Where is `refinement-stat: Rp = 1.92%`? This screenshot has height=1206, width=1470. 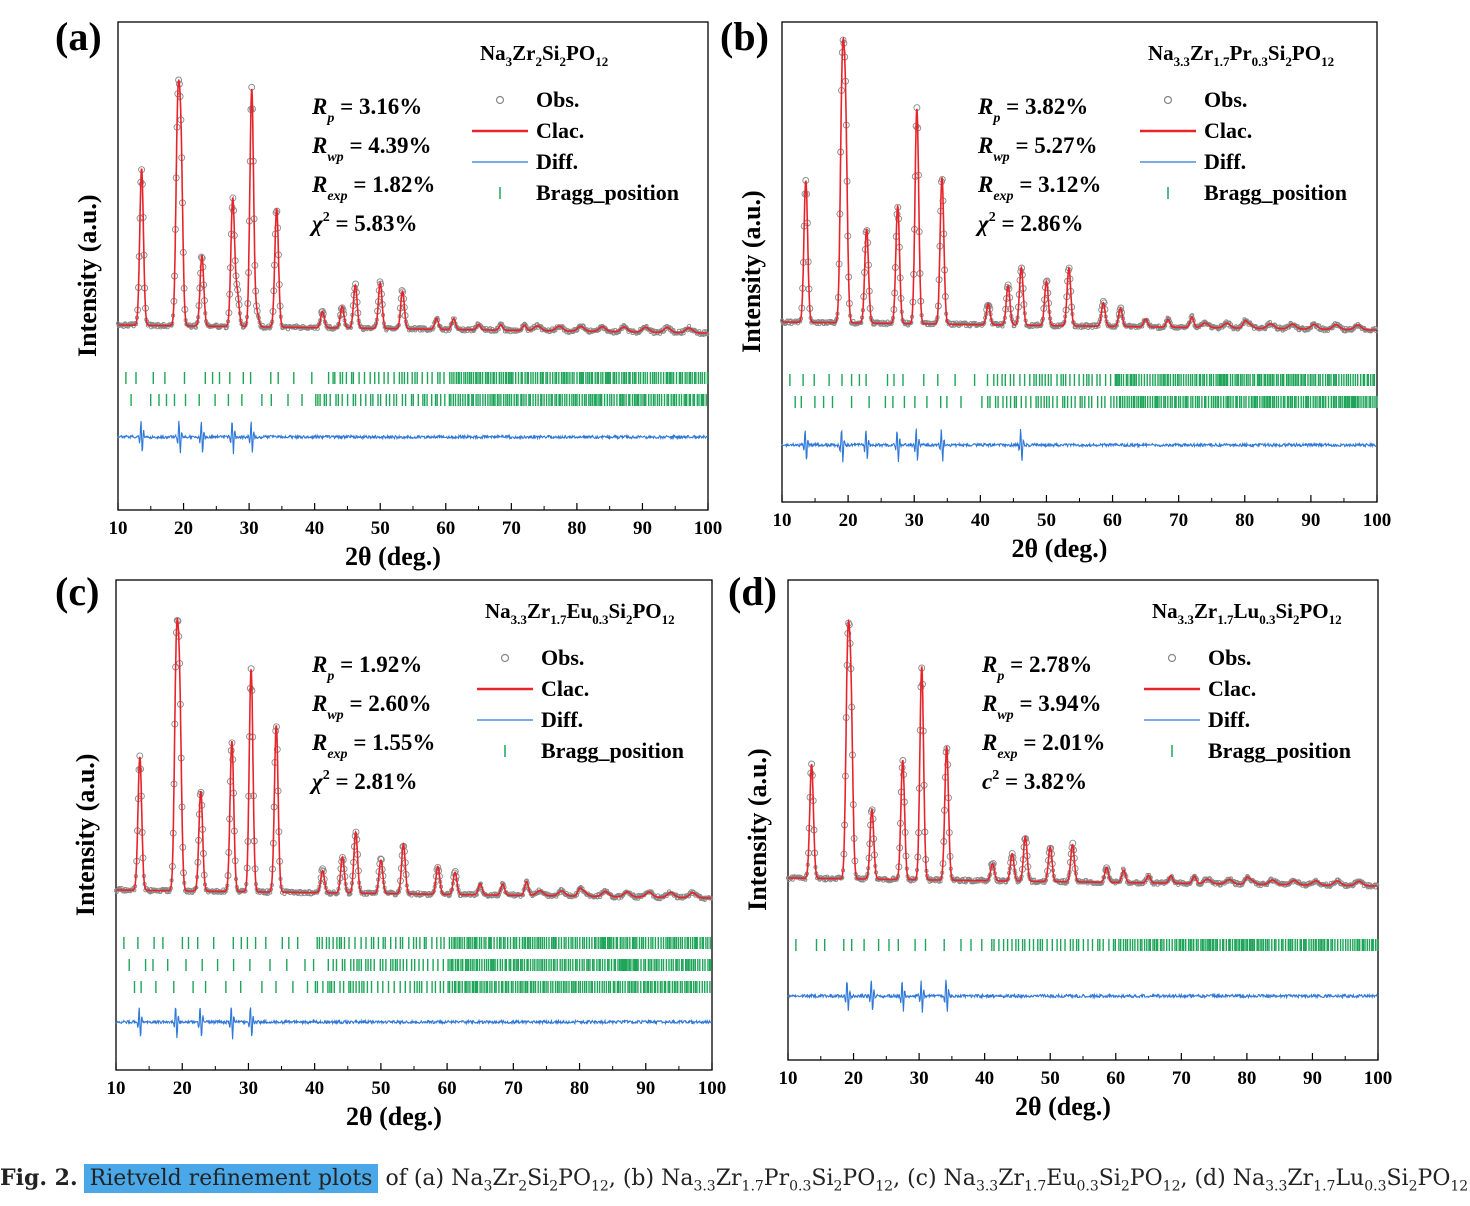 refinement-stat: Rp = 1.92% is located at coordinates (366, 668).